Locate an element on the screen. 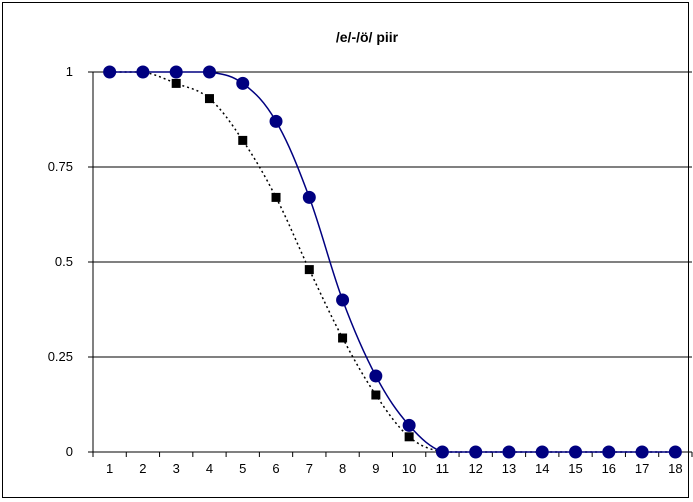 This screenshot has width=693, height=502. y-tick-label: 0.25 is located at coordinates (60, 356).